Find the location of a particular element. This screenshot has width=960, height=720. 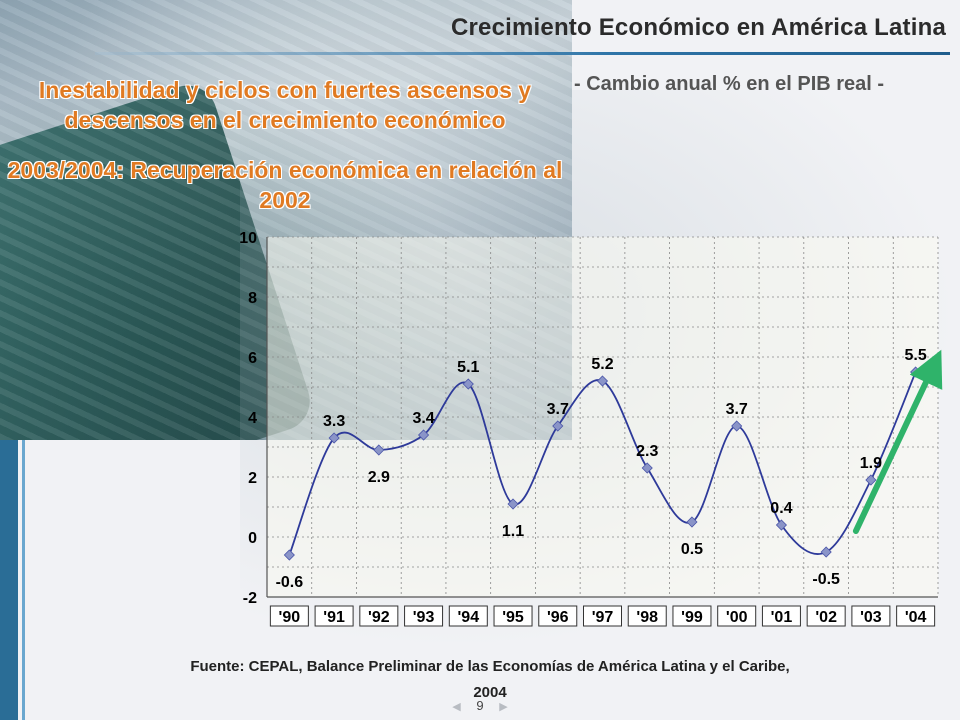

data-label: 0.5 is located at coordinates (692, 549).